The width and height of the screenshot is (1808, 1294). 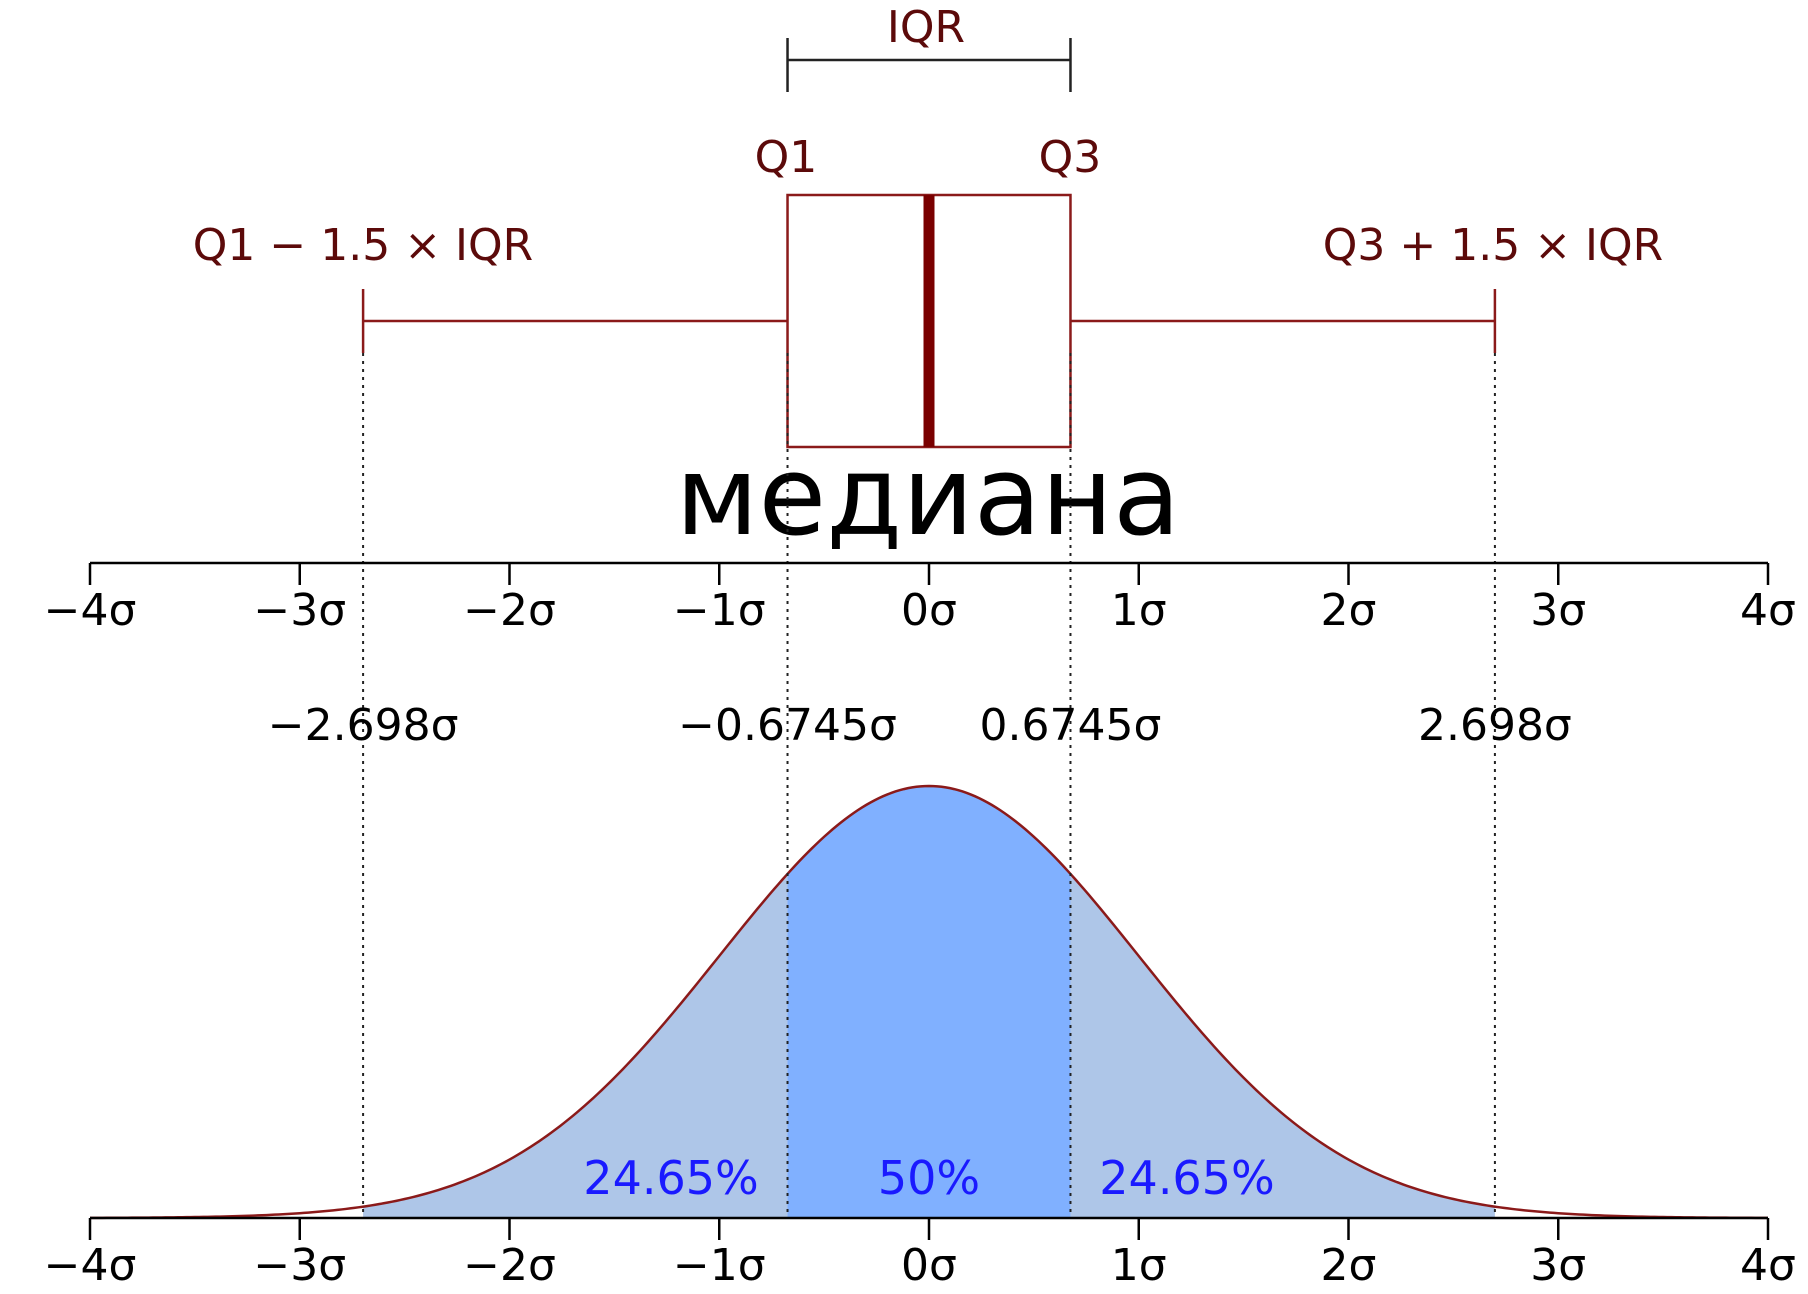 I want to click on bottom-tick-label-8: 3σ, so click(x=1558, y=1265).